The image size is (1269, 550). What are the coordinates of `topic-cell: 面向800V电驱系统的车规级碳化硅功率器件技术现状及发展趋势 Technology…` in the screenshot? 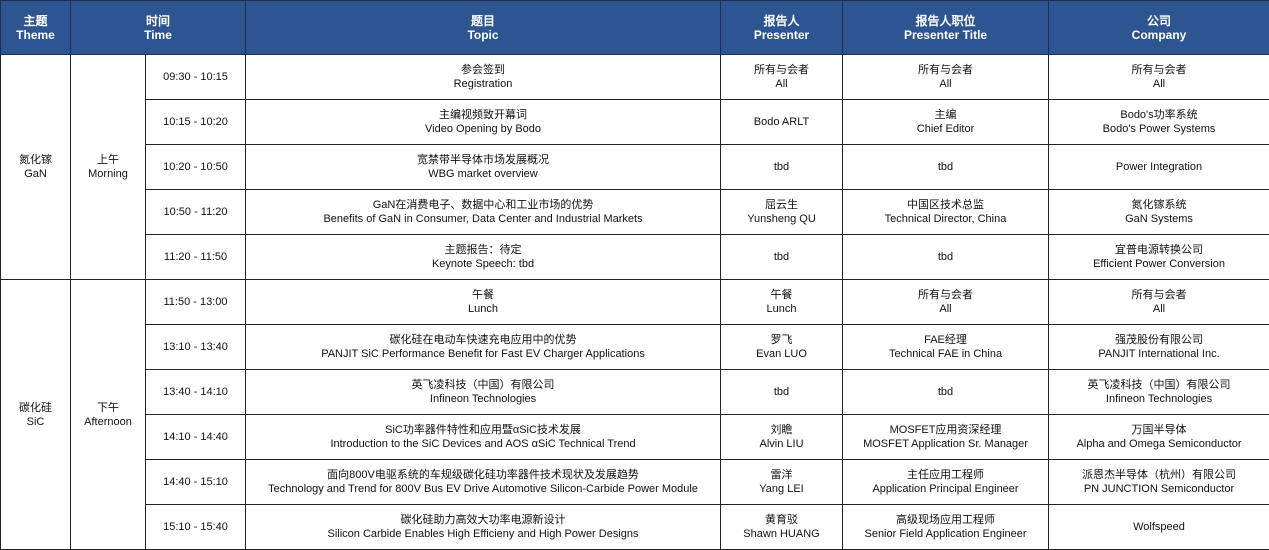 It's located at (483, 482).